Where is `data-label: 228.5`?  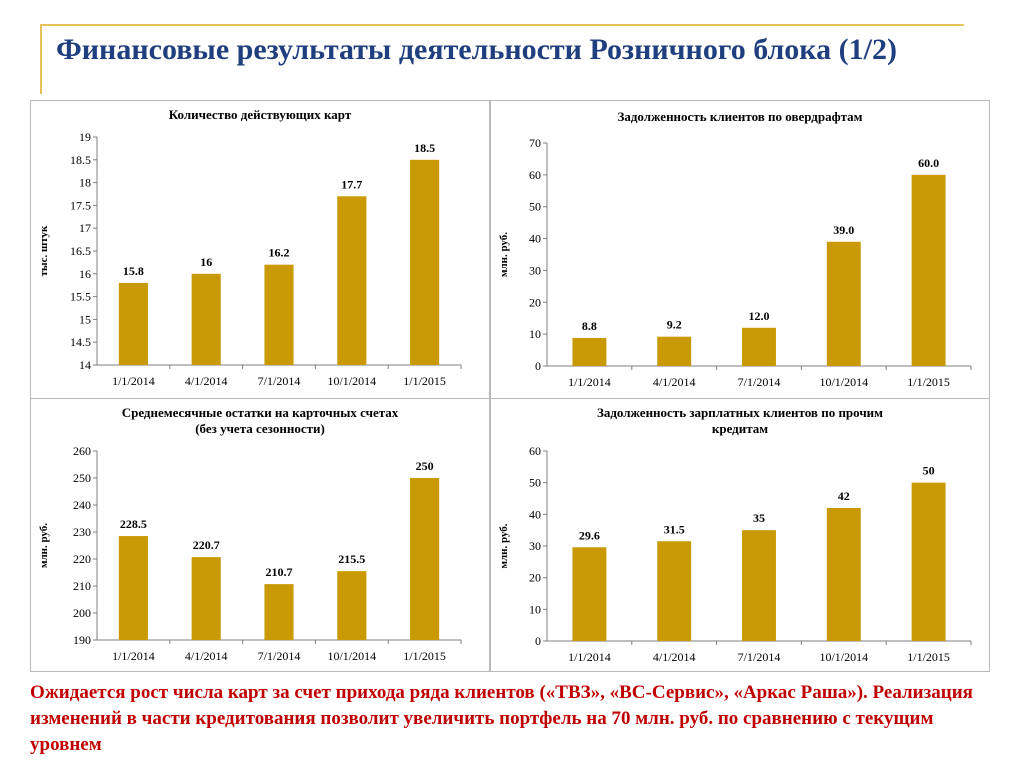 data-label: 228.5 is located at coordinates (133, 524).